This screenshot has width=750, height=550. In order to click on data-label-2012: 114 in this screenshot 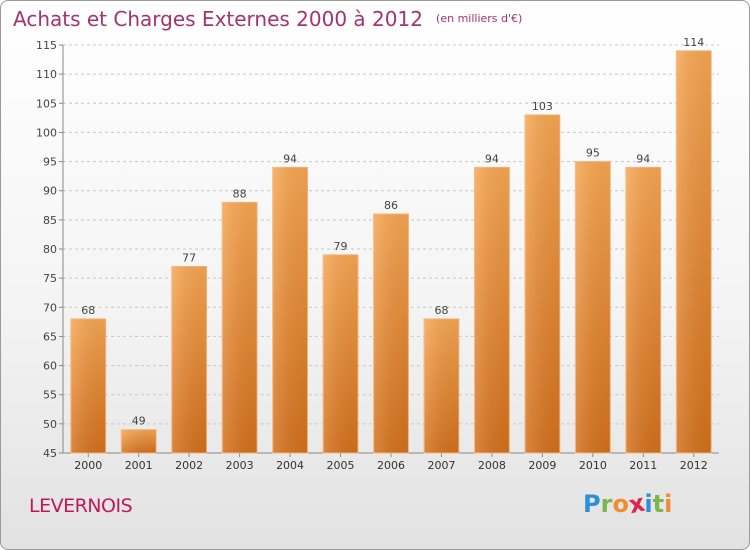, I will do `click(693, 42)`.